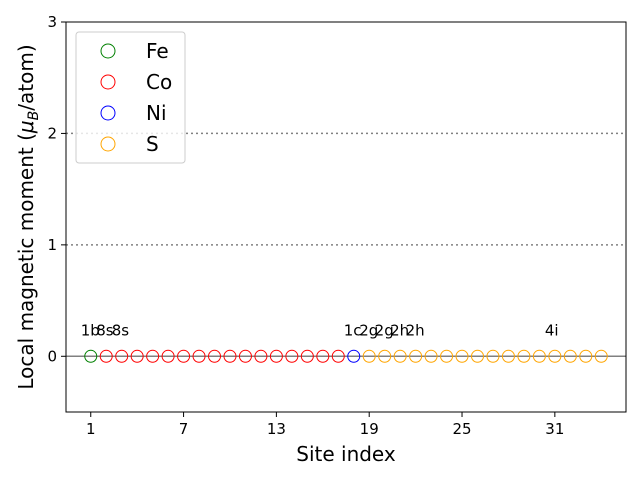  What do you see at coordinates (156, 113) in the screenshot?
I see `legend-label-ni: Ni` at bounding box center [156, 113].